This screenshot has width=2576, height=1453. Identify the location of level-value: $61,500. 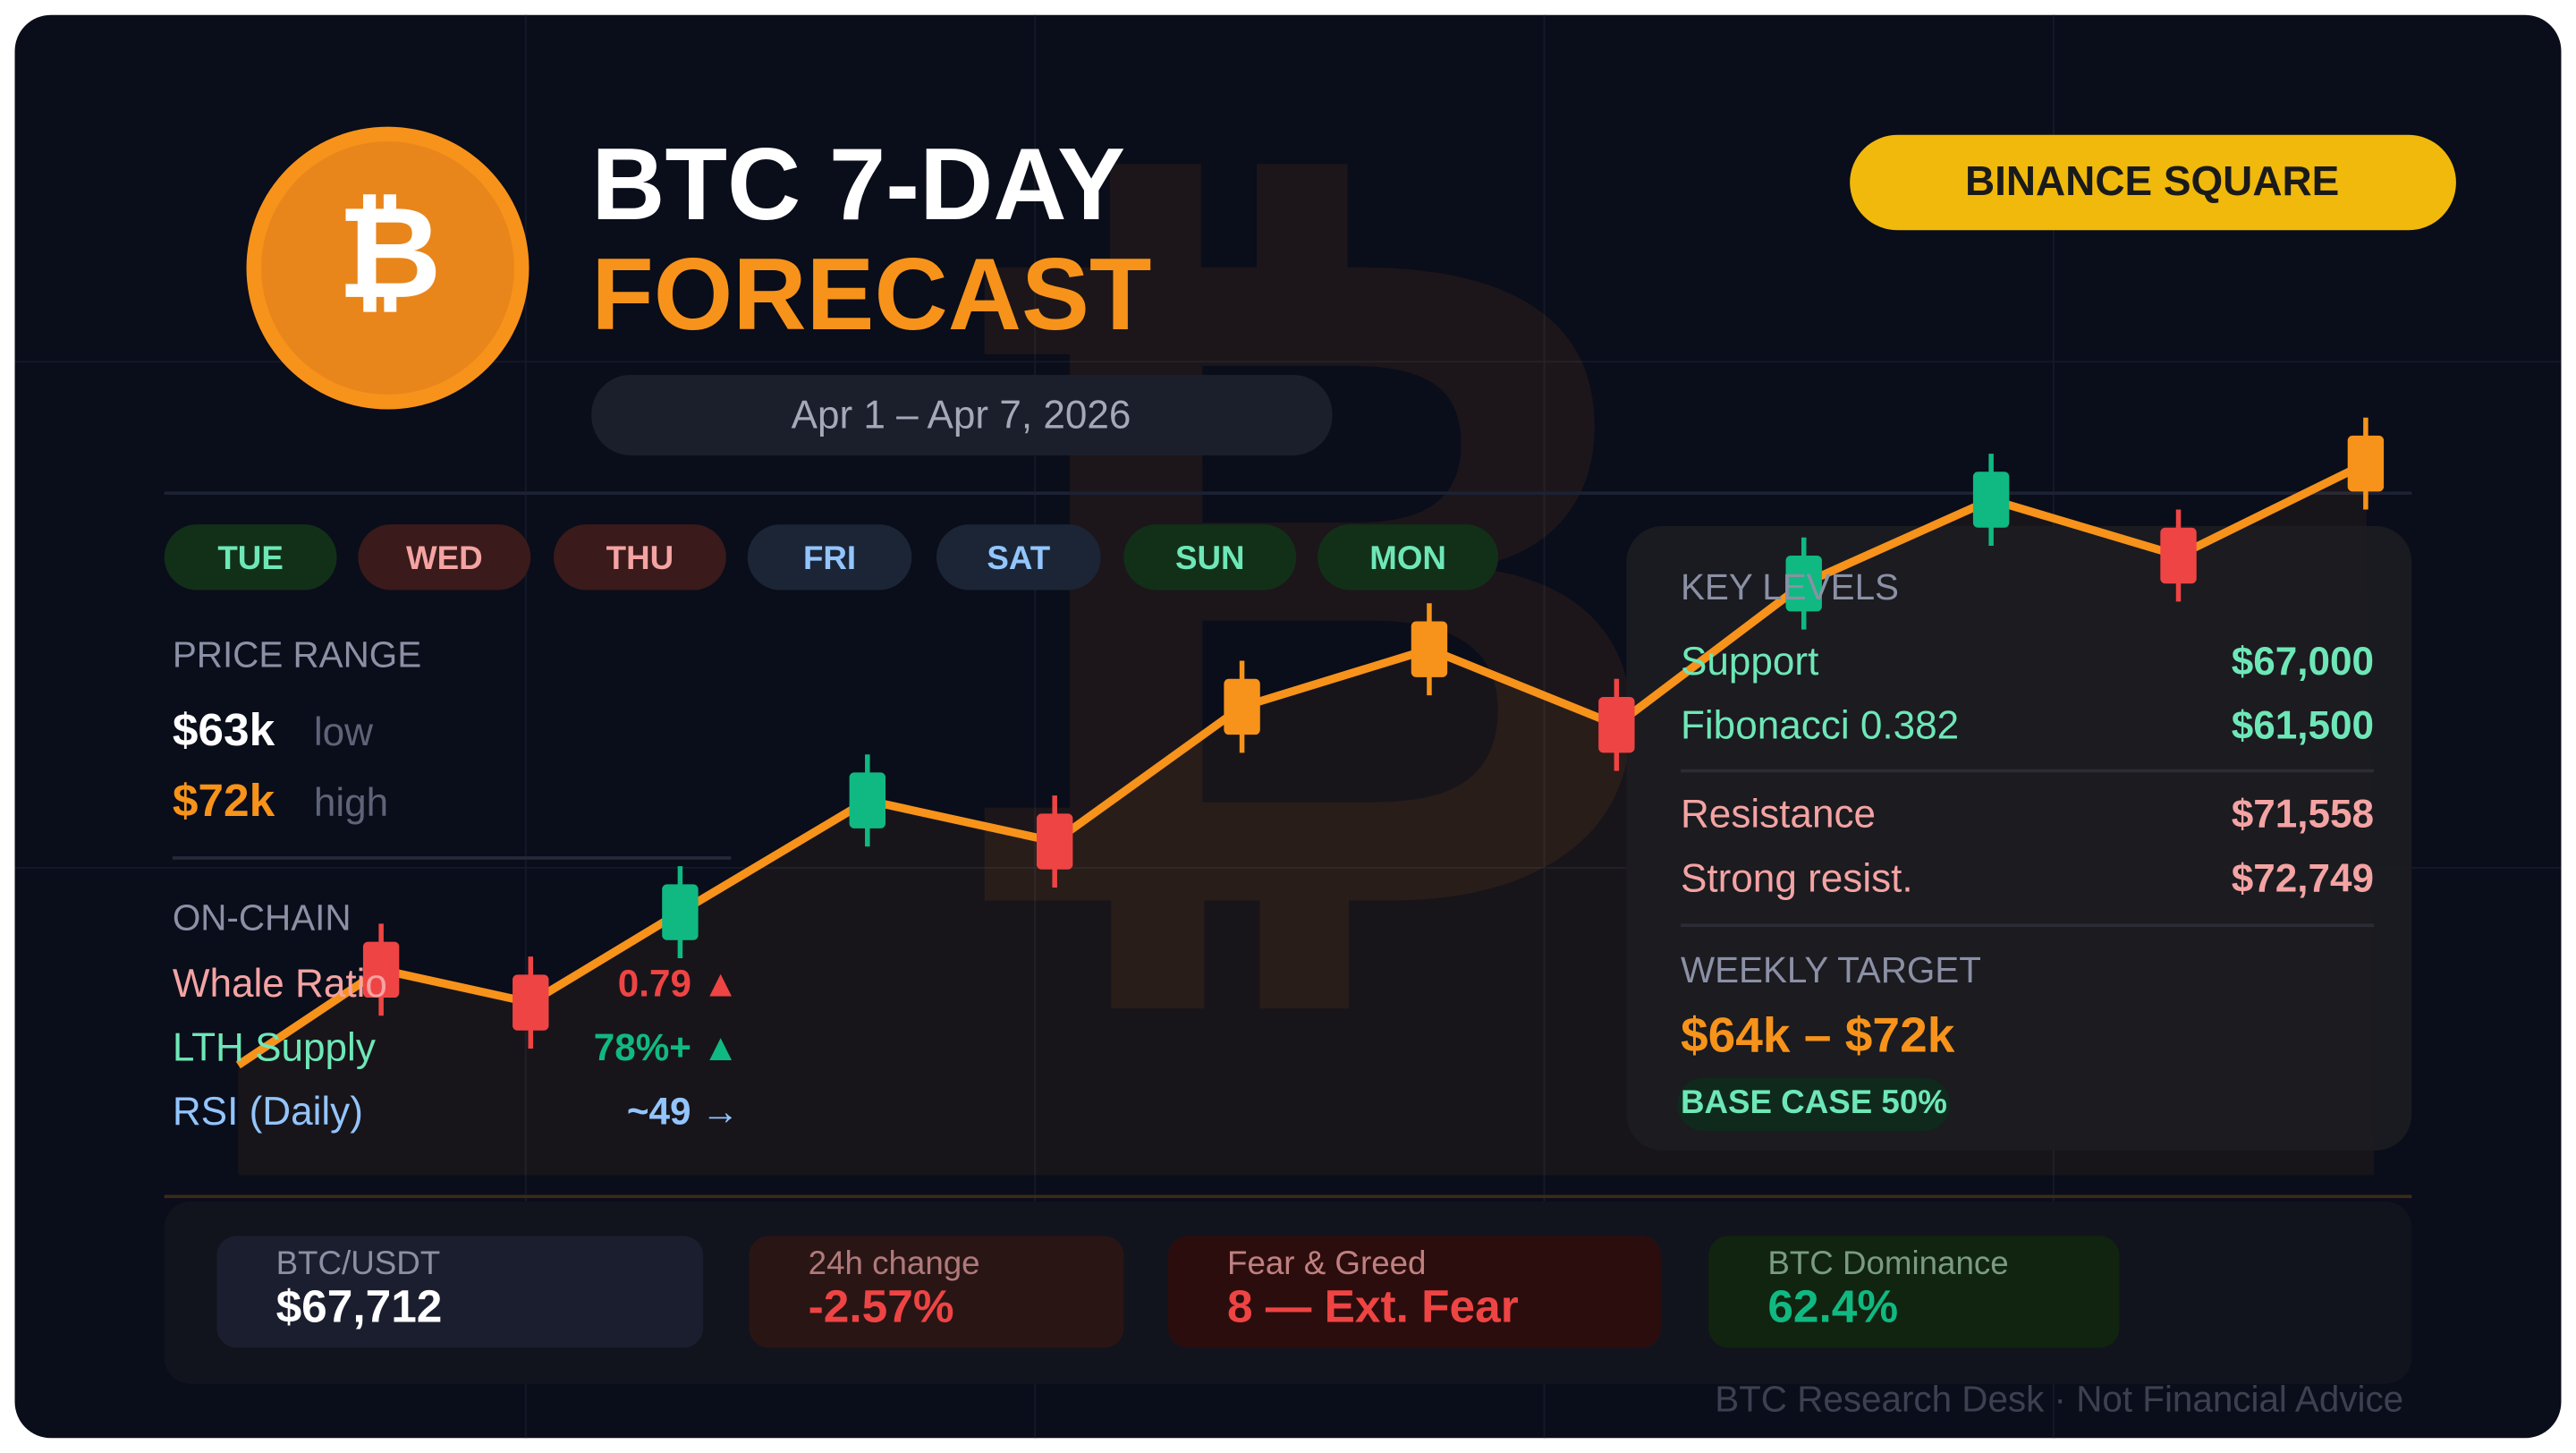
(2303, 725).